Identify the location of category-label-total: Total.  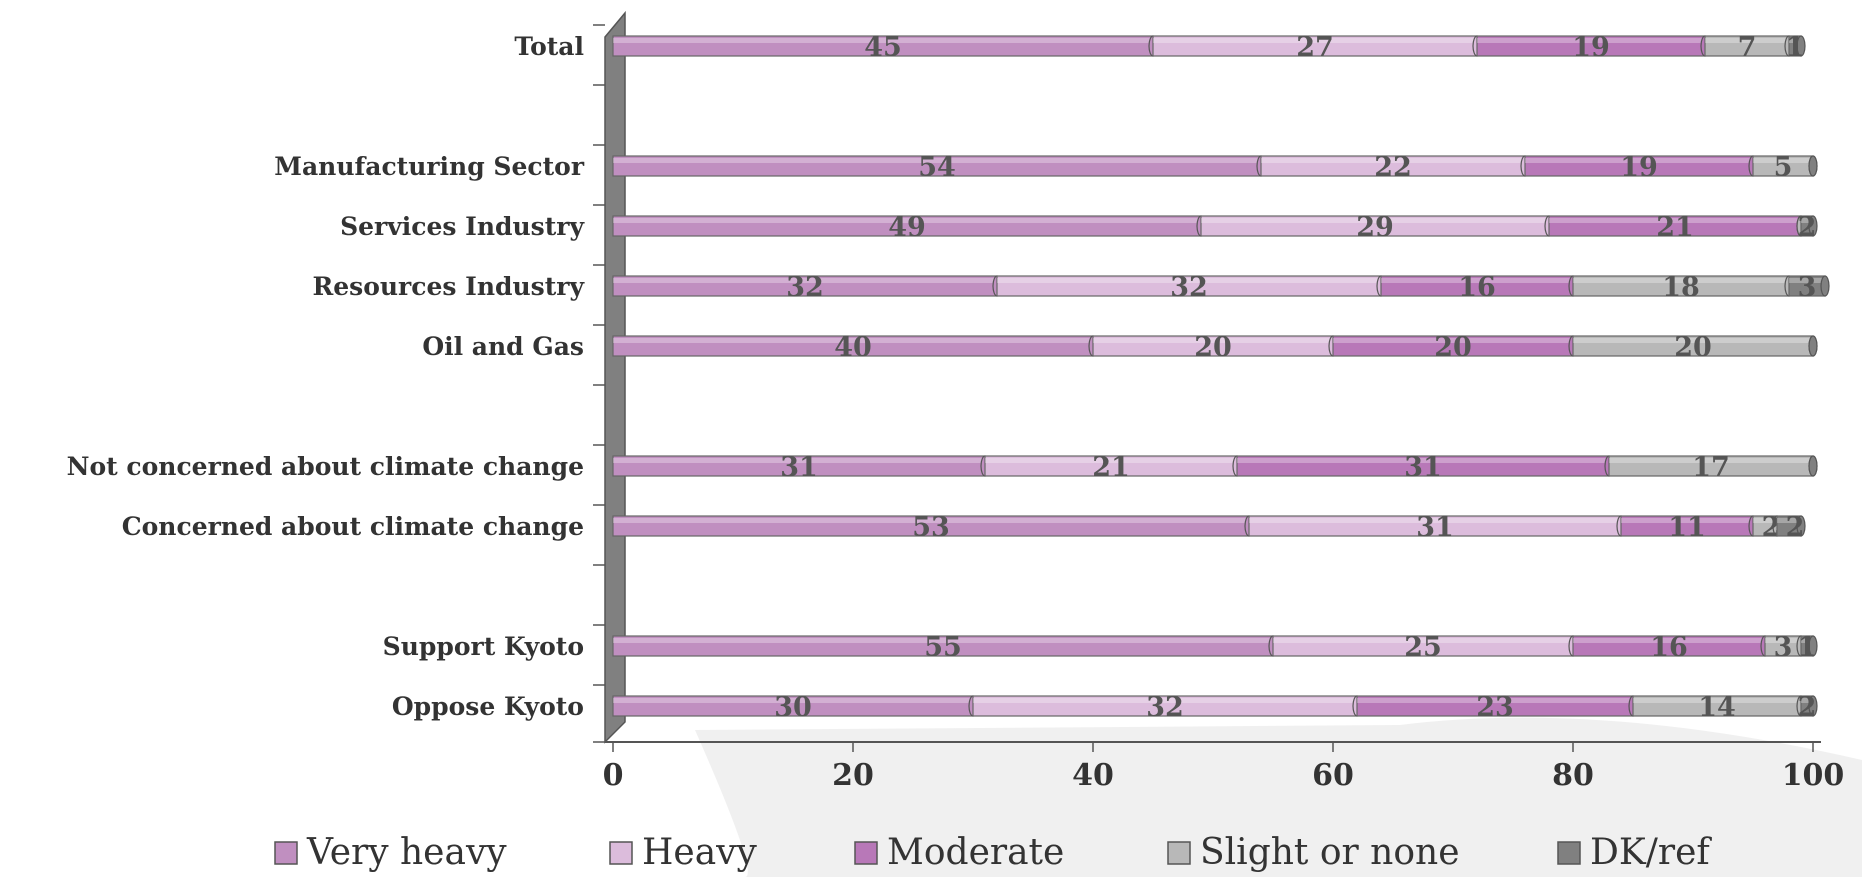
(549, 46).